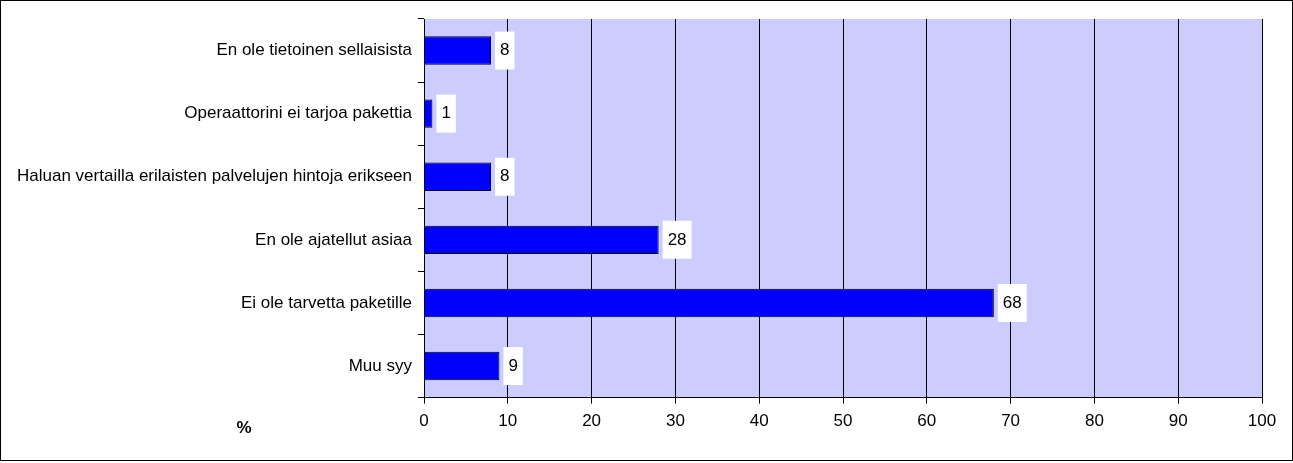 The image size is (1293, 463). Describe the element at coordinates (675, 421) in the screenshot. I see `x-tick-label: 30` at that location.